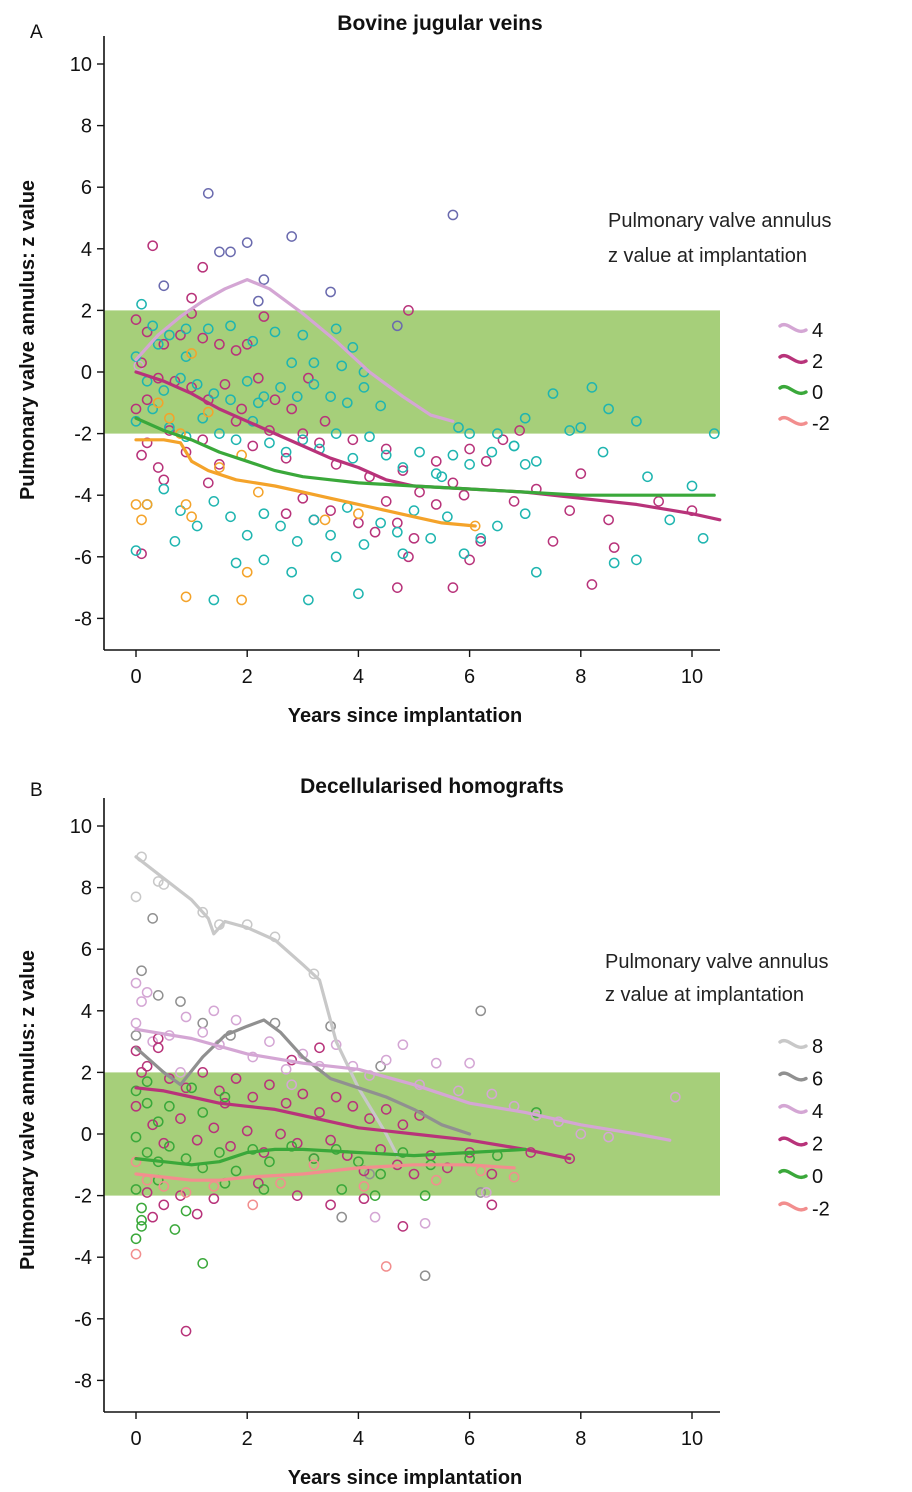 Image resolution: width=912 pixels, height=1492 pixels. What do you see at coordinates (821, 424) in the screenshot?
I see `legend-label: -2` at bounding box center [821, 424].